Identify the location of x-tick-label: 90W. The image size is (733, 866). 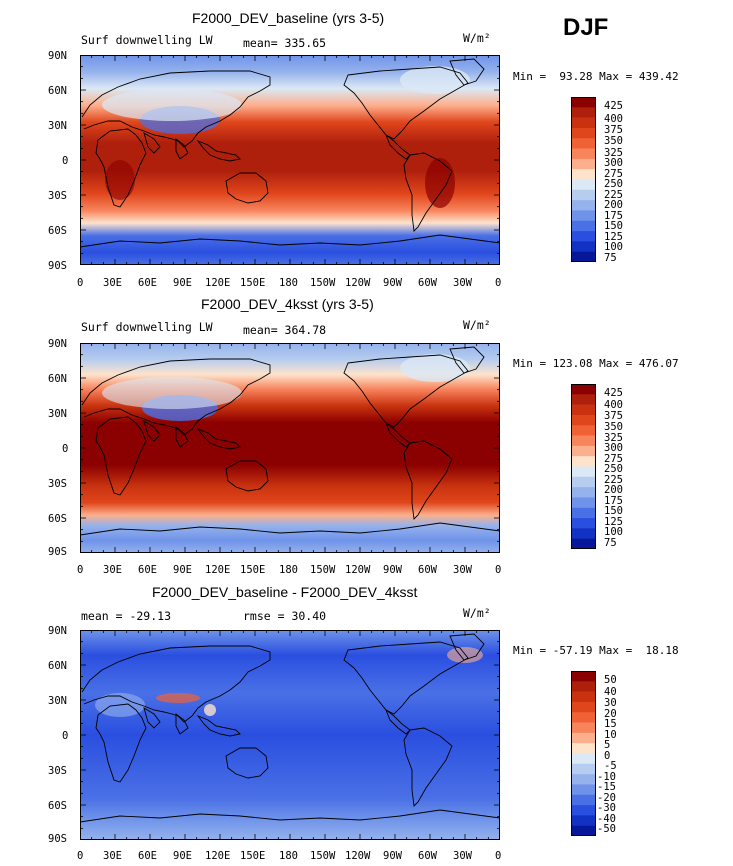
(392, 283).